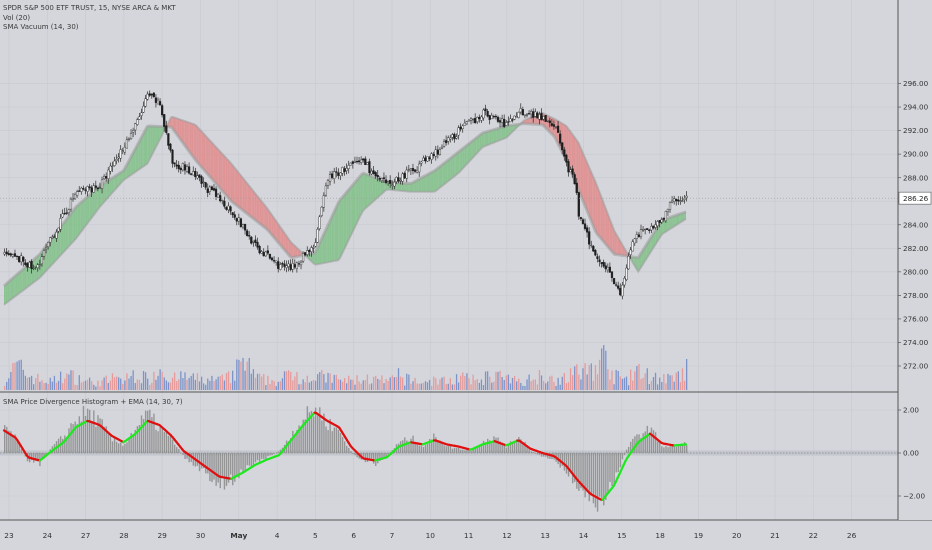 The image size is (932, 550). Describe the element at coordinates (17, 17) in the screenshot. I see `legend-volume: Vol (20)` at that location.